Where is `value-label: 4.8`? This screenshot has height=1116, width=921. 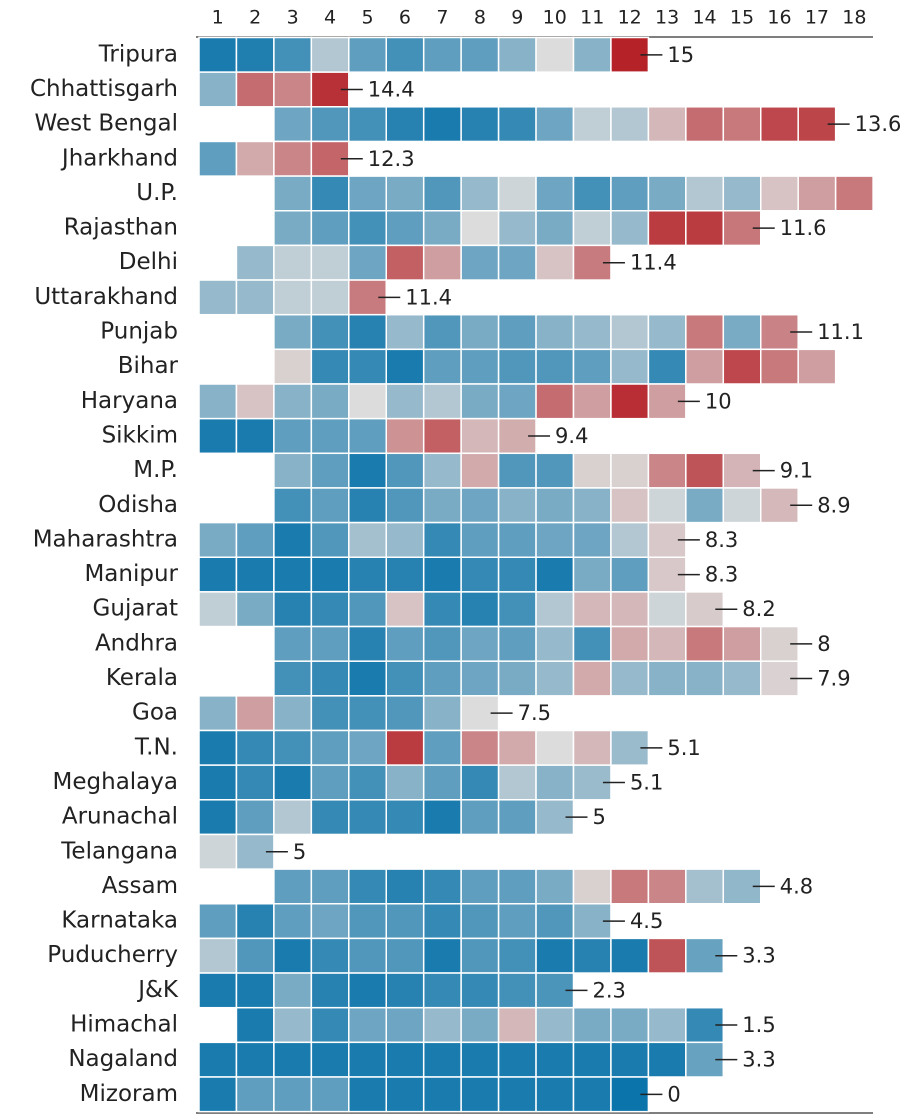
value-label: 4.8 is located at coordinates (796, 886).